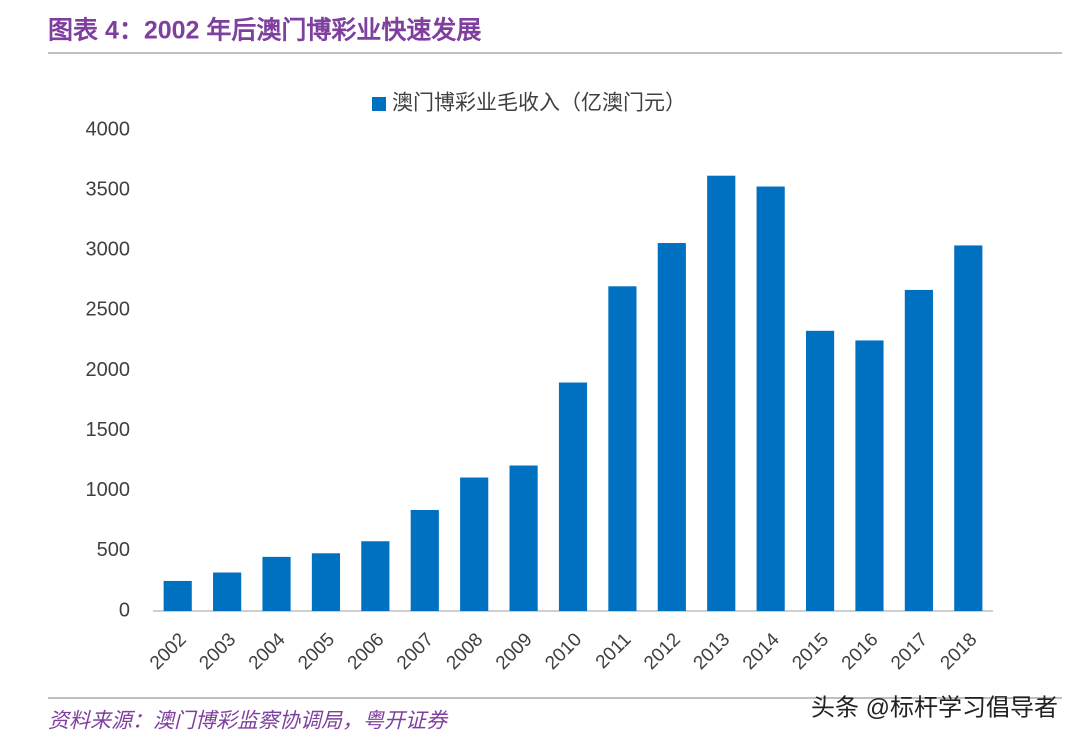 The height and width of the screenshot is (748, 1080). I want to click on y-tick-label: 1000, so click(108, 490).